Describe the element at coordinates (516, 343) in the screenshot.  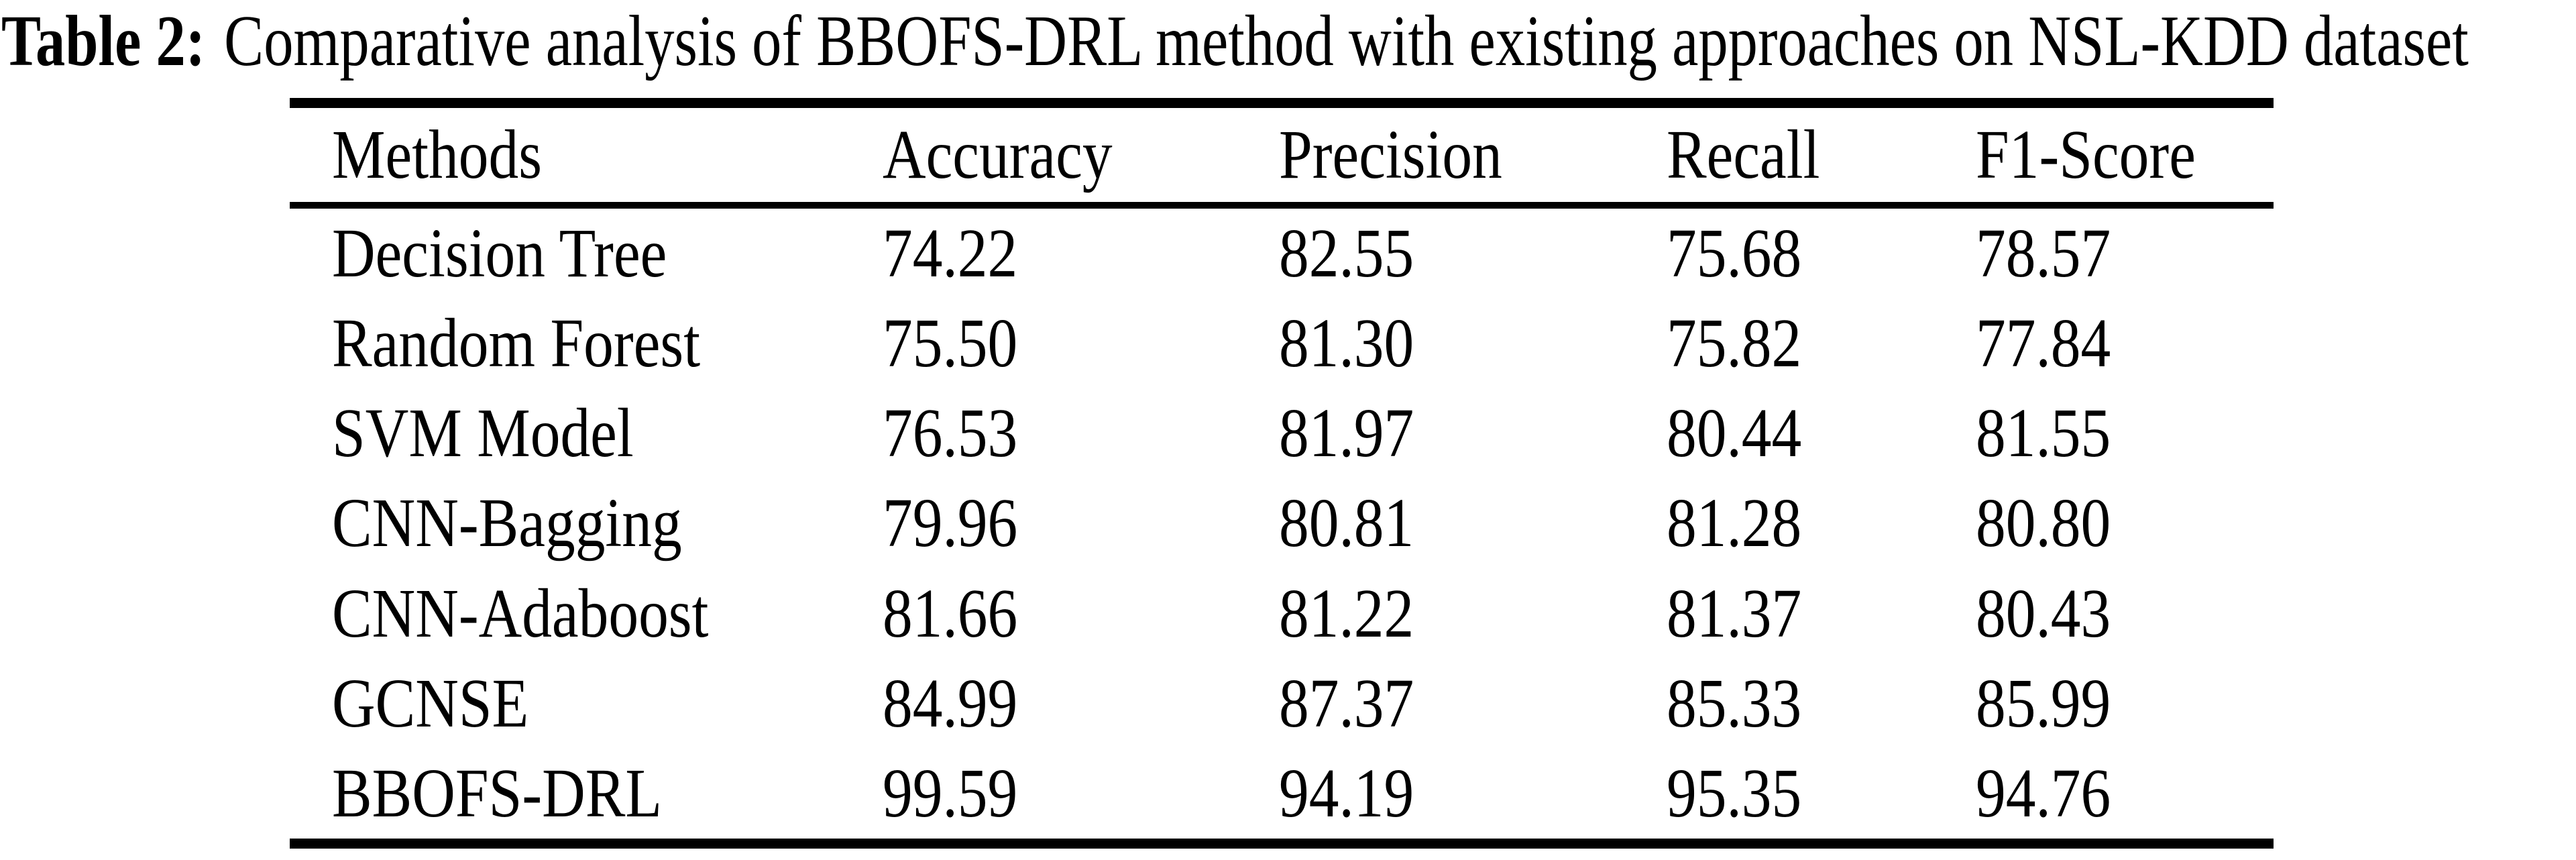
I see `method-cell: Random Forest` at that location.